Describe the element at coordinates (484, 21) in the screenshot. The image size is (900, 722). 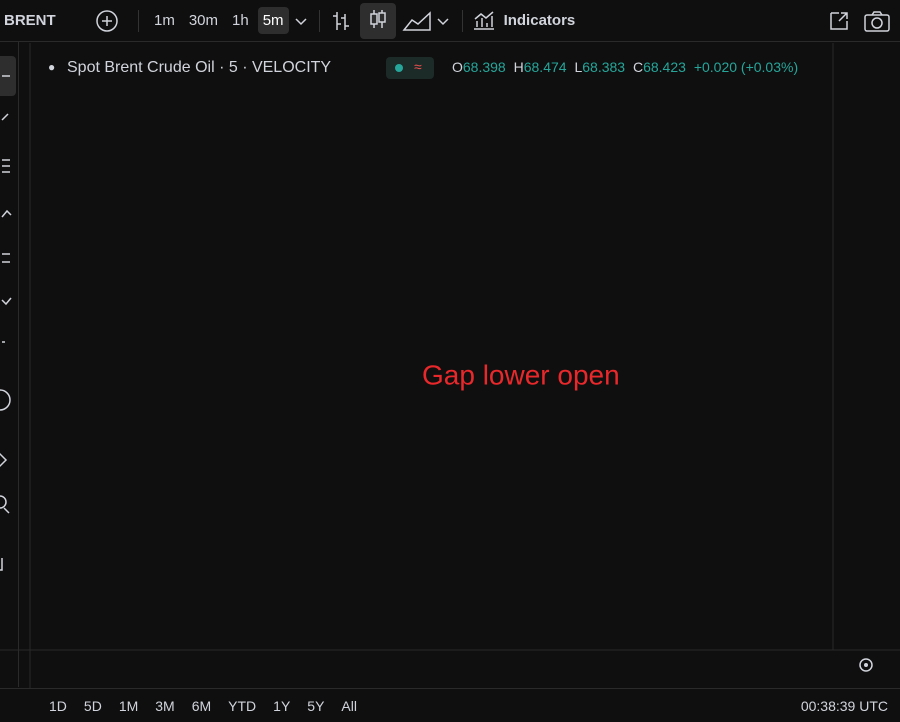
I see `indicators-icon` at that location.